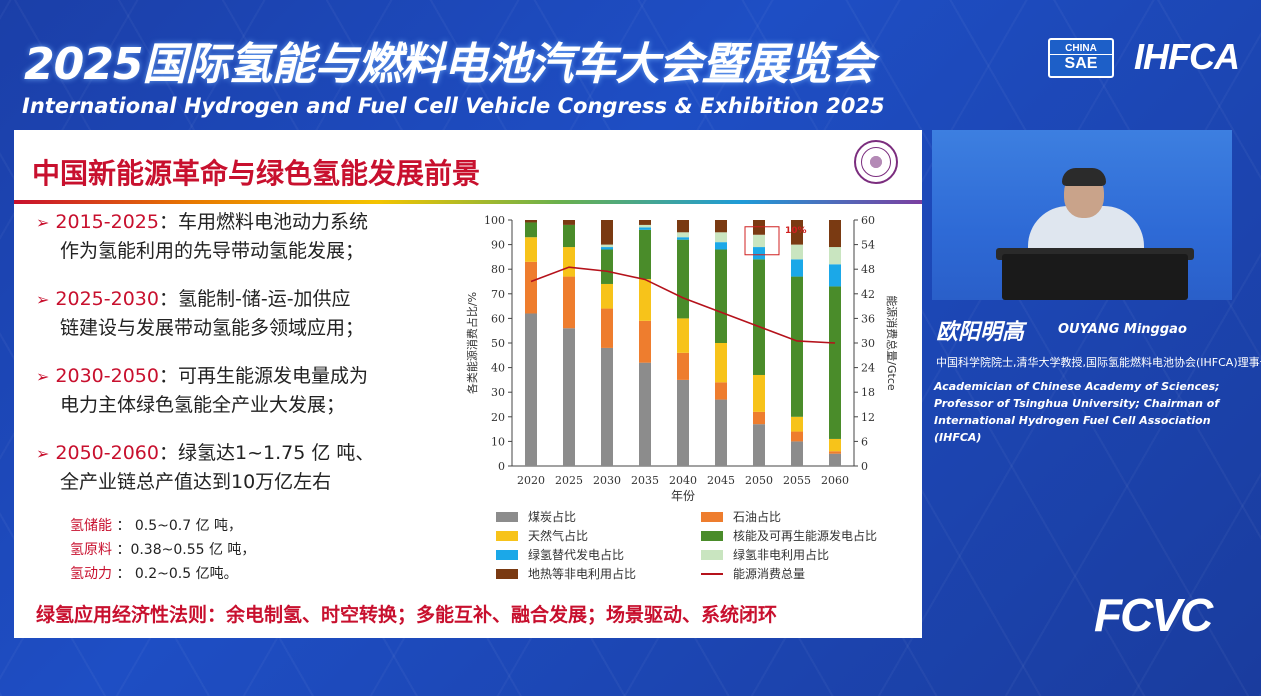 This screenshot has width=1261, height=696. Describe the element at coordinates (868, 220) in the screenshot. I see `y2-tick-label: 60` at that location.